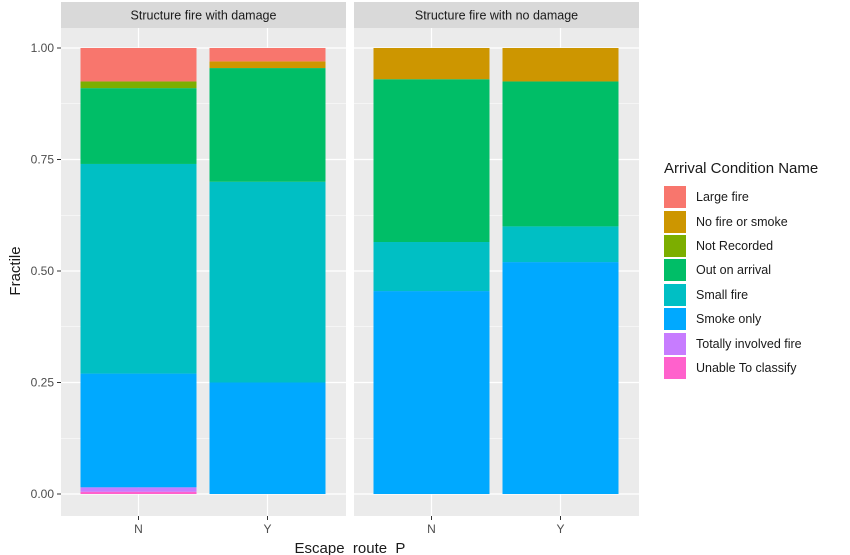 The width and height of the screenshot is (850, 555). I want to click on y-tick-label: 0.00, so click(43, 494).